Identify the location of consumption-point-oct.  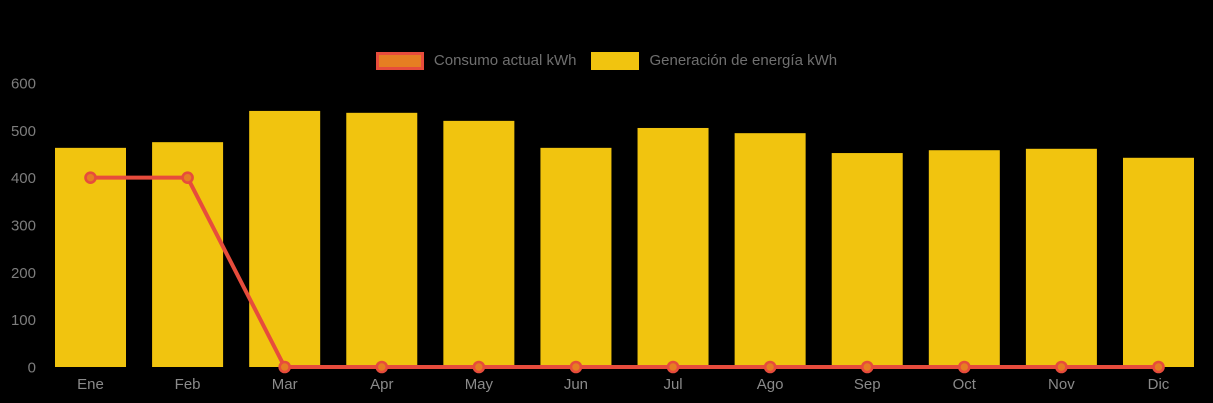
(964, 367).